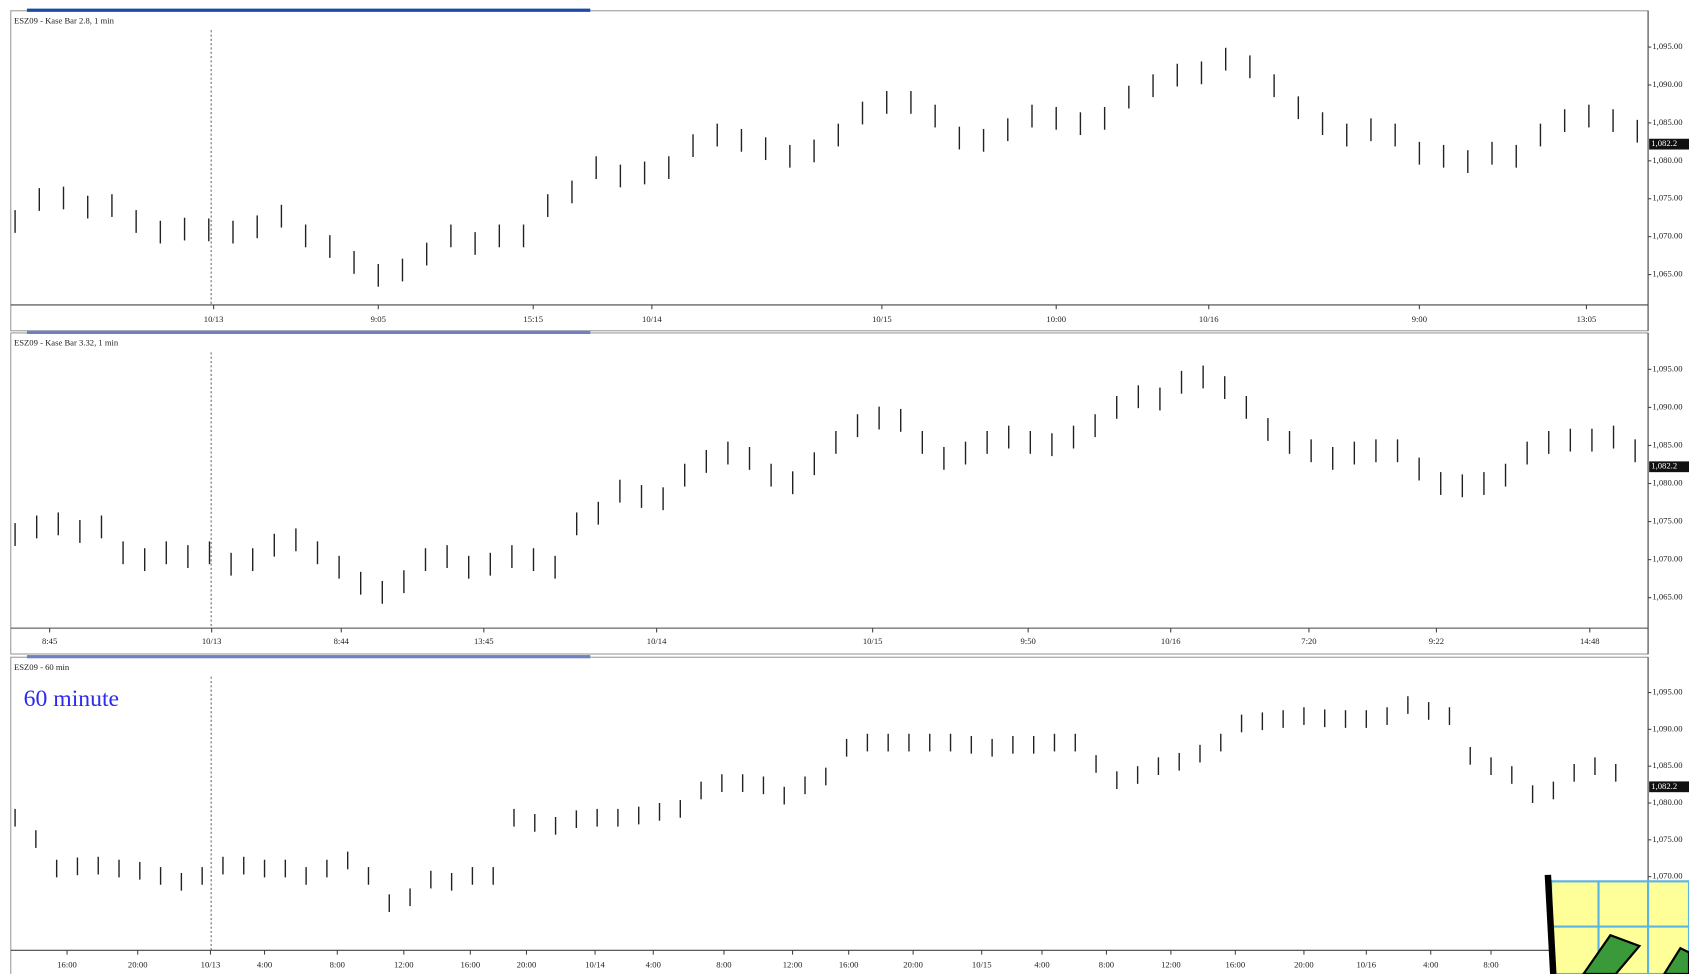 This screenshot has height=974, width=1689. I want to click on panel-title: ESZ09 - Kase Bar 2.8, 1 min, so click(64, 21).